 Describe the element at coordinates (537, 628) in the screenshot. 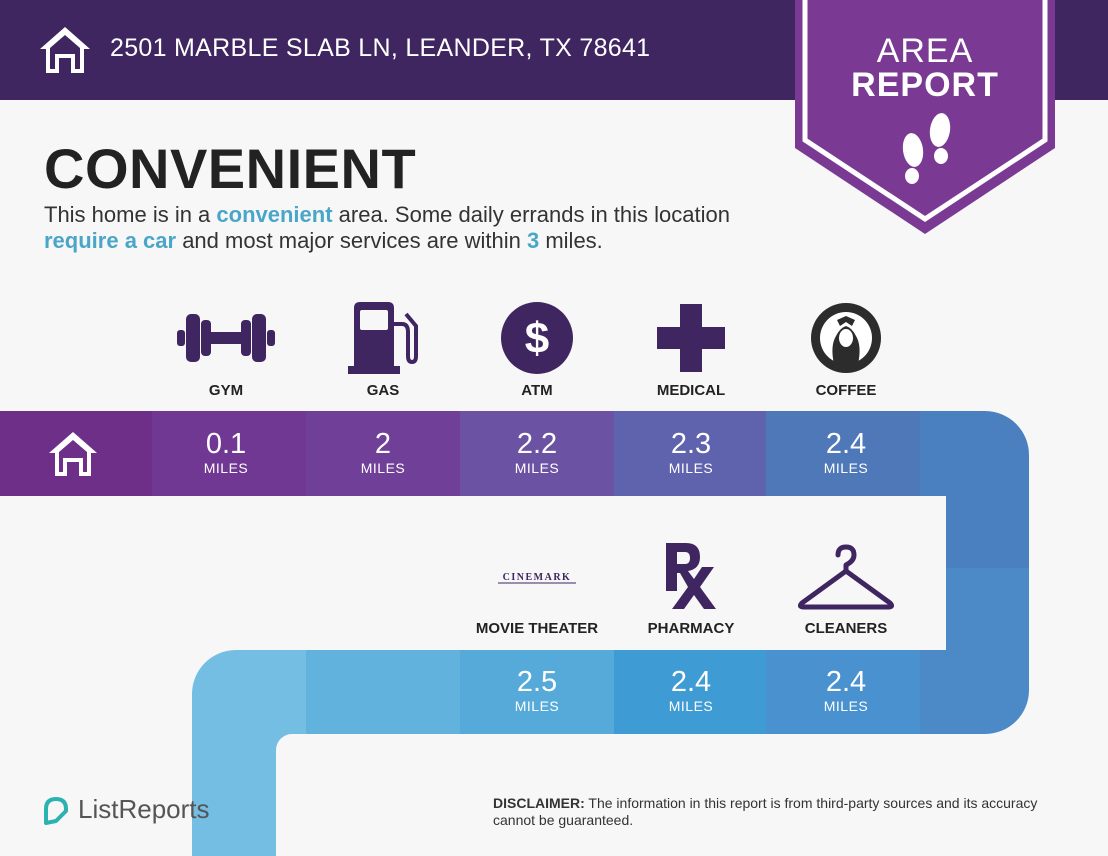

I see `amenity-label: MOVIE THEATER` at that location.